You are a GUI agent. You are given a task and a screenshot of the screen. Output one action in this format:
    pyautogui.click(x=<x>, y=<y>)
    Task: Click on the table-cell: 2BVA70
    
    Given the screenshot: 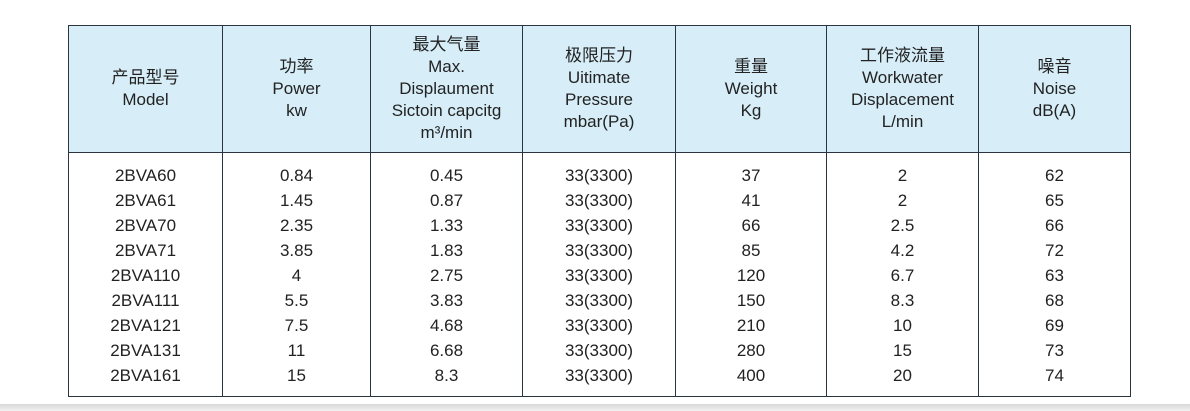 What is the action you would take?
    pyautogui.click(x=145, y=225)
    